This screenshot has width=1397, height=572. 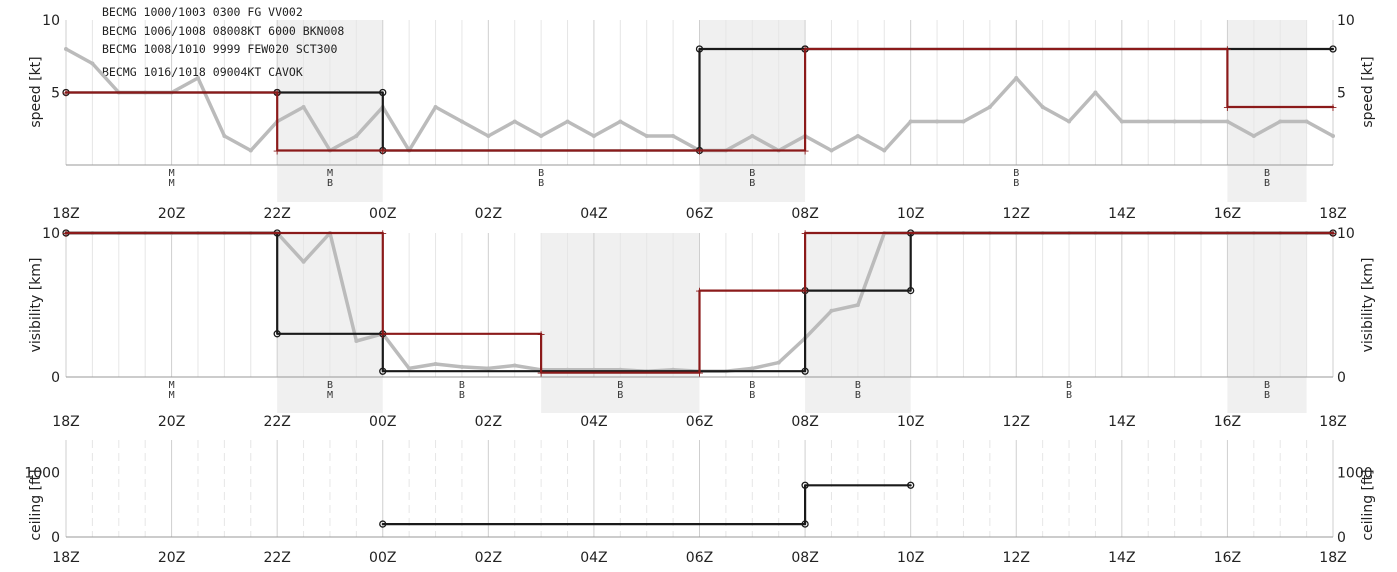 I want to click on forecast-annotation: BECMG 1000/1003 0300 FG VV002, so click(x=202, y=12).